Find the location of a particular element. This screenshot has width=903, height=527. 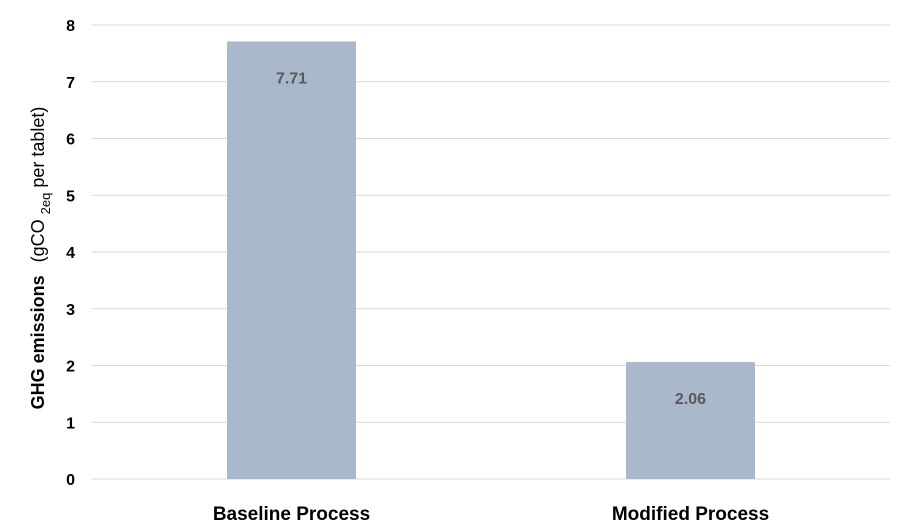

x-axis-categories: Baseline Process Modified Process is located at coordinates (491, 514).